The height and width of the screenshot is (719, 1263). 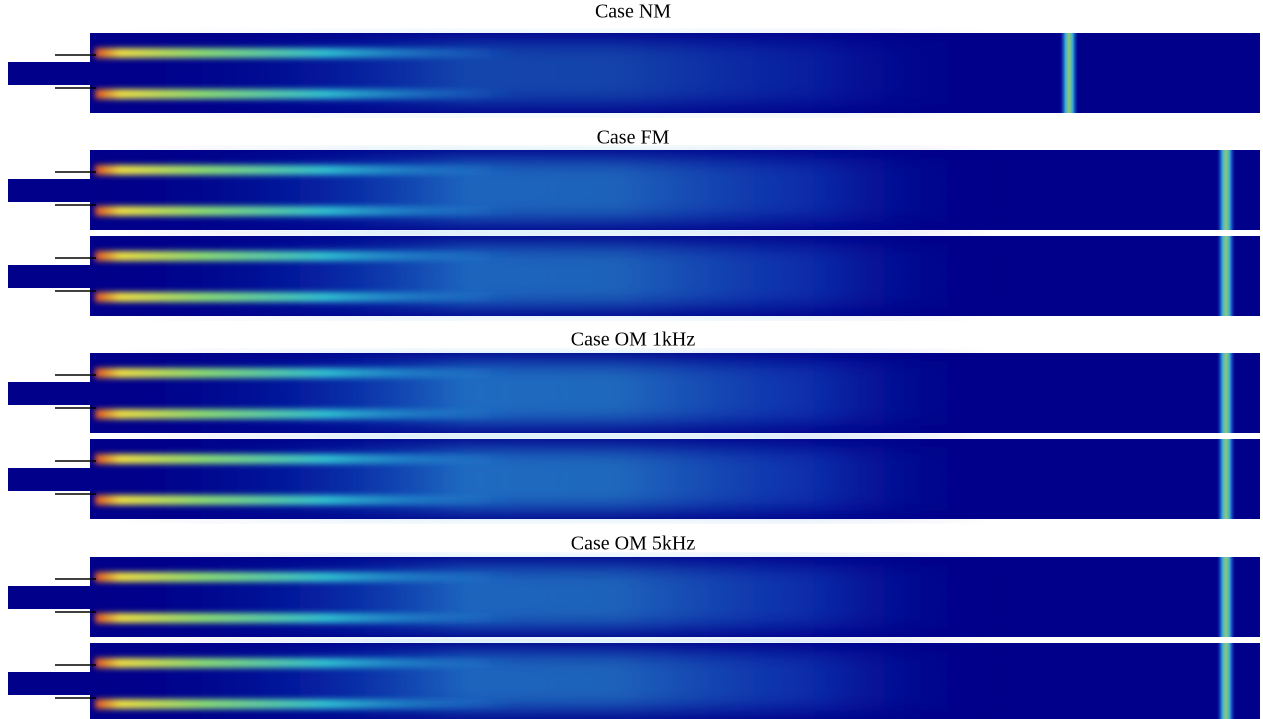 I want to click on caption: Case OM 5kHz, so click(x=633, y=544).